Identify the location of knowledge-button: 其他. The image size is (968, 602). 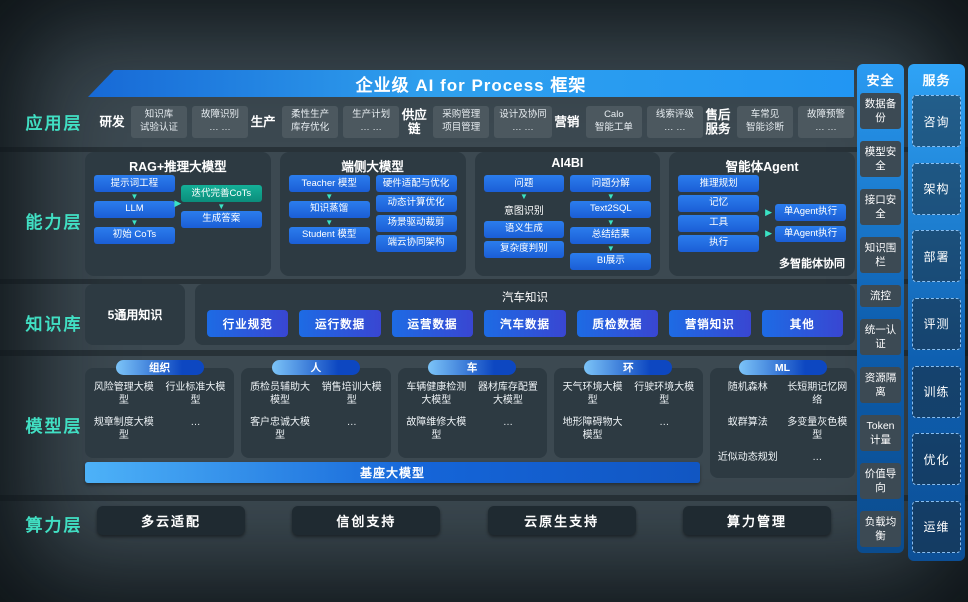
(802, 323).